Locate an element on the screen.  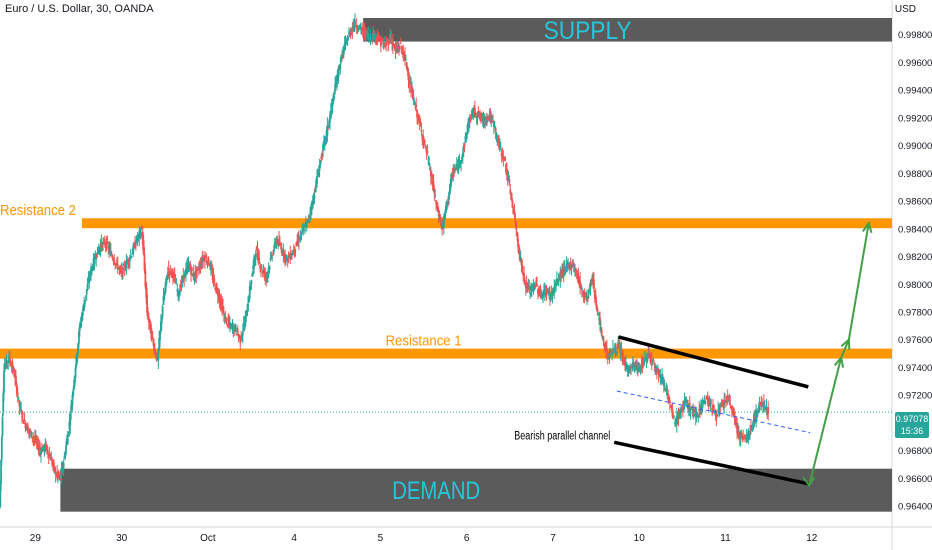
price-tick-label: 0.98200 is located at coordinates (915, 257).